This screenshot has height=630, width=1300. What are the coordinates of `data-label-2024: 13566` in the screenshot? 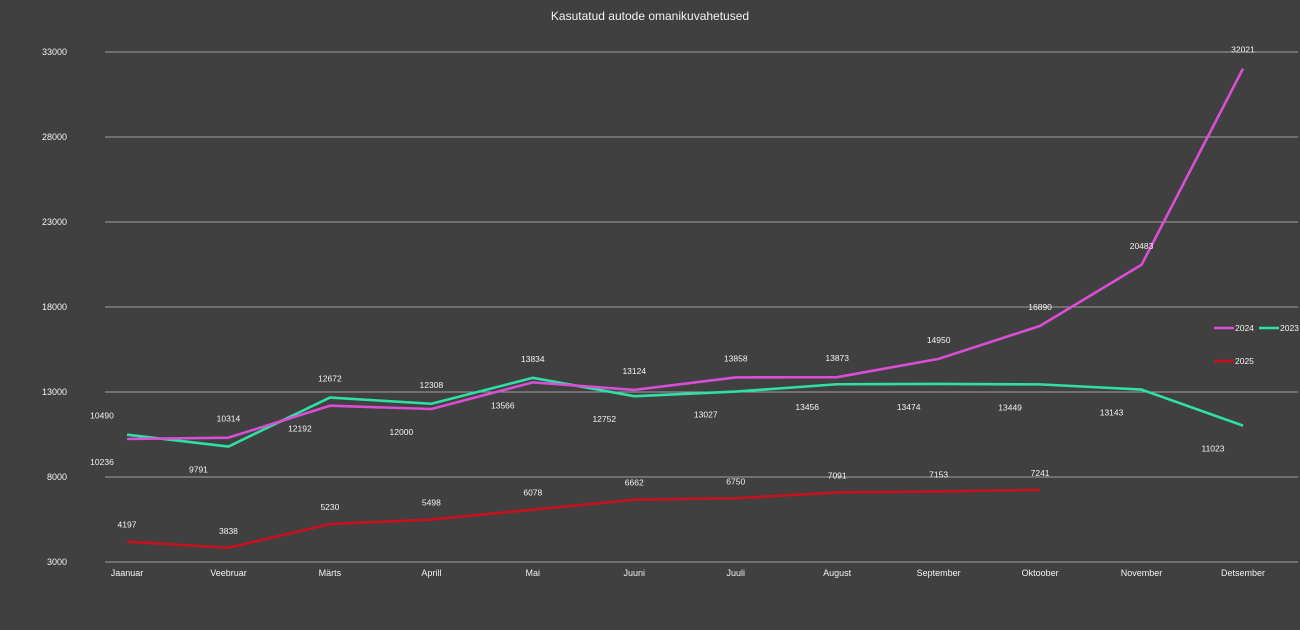 It's located at (503, 405).